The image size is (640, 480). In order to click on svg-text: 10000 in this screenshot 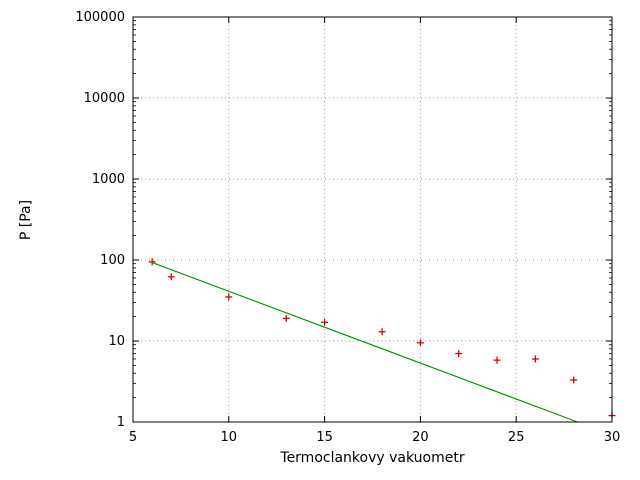, I will do `click(104, 98)`.